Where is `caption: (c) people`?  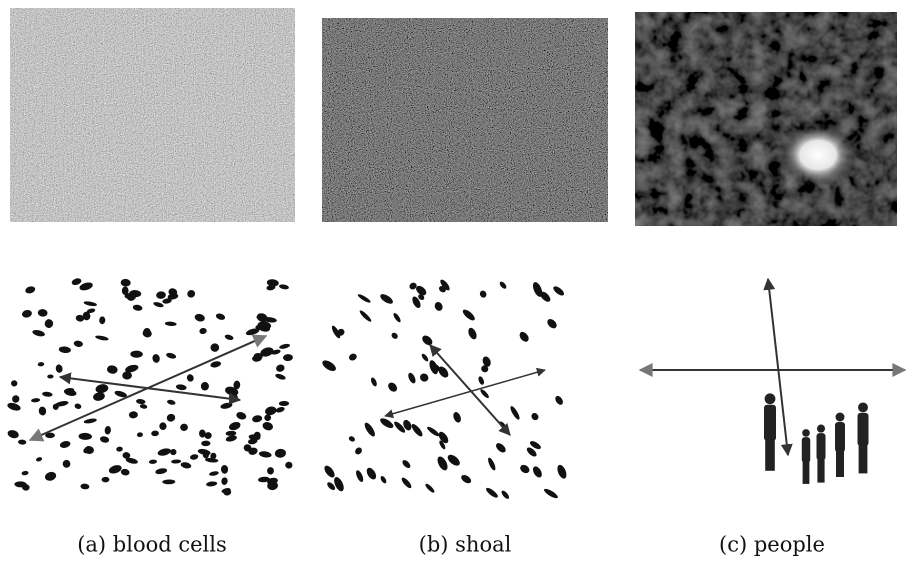 caption: (c) people is located at coordinates (772, 545).